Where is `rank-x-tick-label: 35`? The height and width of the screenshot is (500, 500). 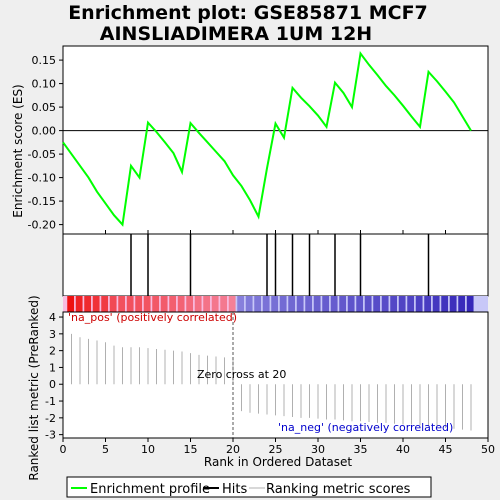 rank-x-tick-label: 35 is located at coordinates (361, 449).